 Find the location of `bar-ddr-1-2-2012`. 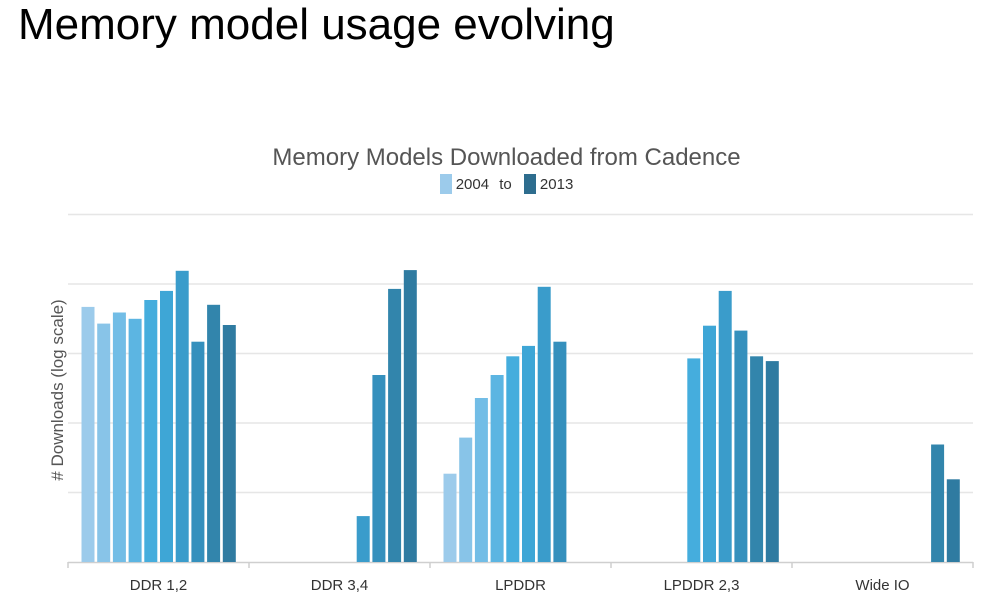

bar-ddr-1-2-2012 is located at coordinates (214, 433).